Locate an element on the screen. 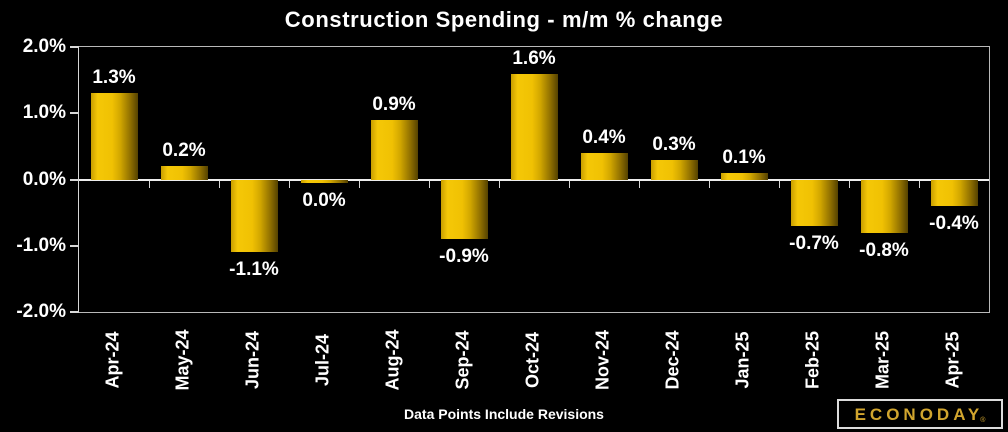  x-axis-label-apr-25: Apr-25 is located at coordinates (953, 360).